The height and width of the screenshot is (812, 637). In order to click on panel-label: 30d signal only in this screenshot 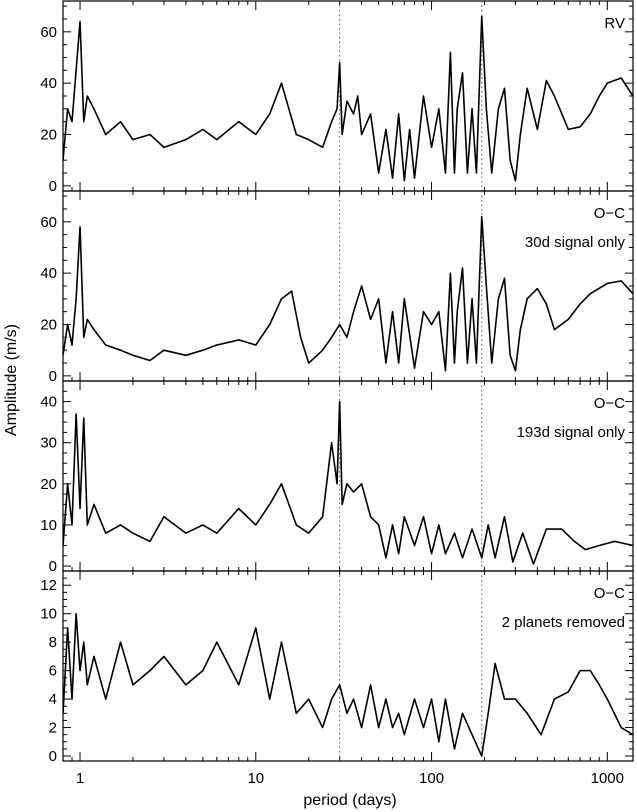, I will do `click(575, 242)`.